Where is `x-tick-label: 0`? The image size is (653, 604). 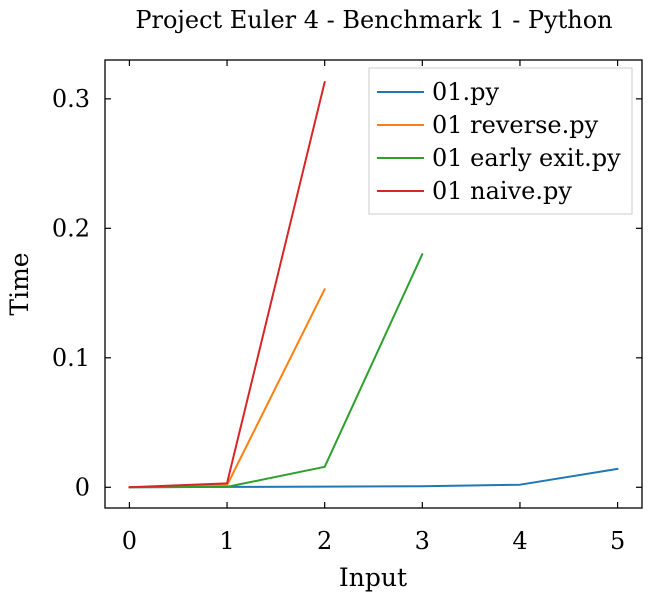 x-tick-label: 0 is located at coordinates (129, 541).